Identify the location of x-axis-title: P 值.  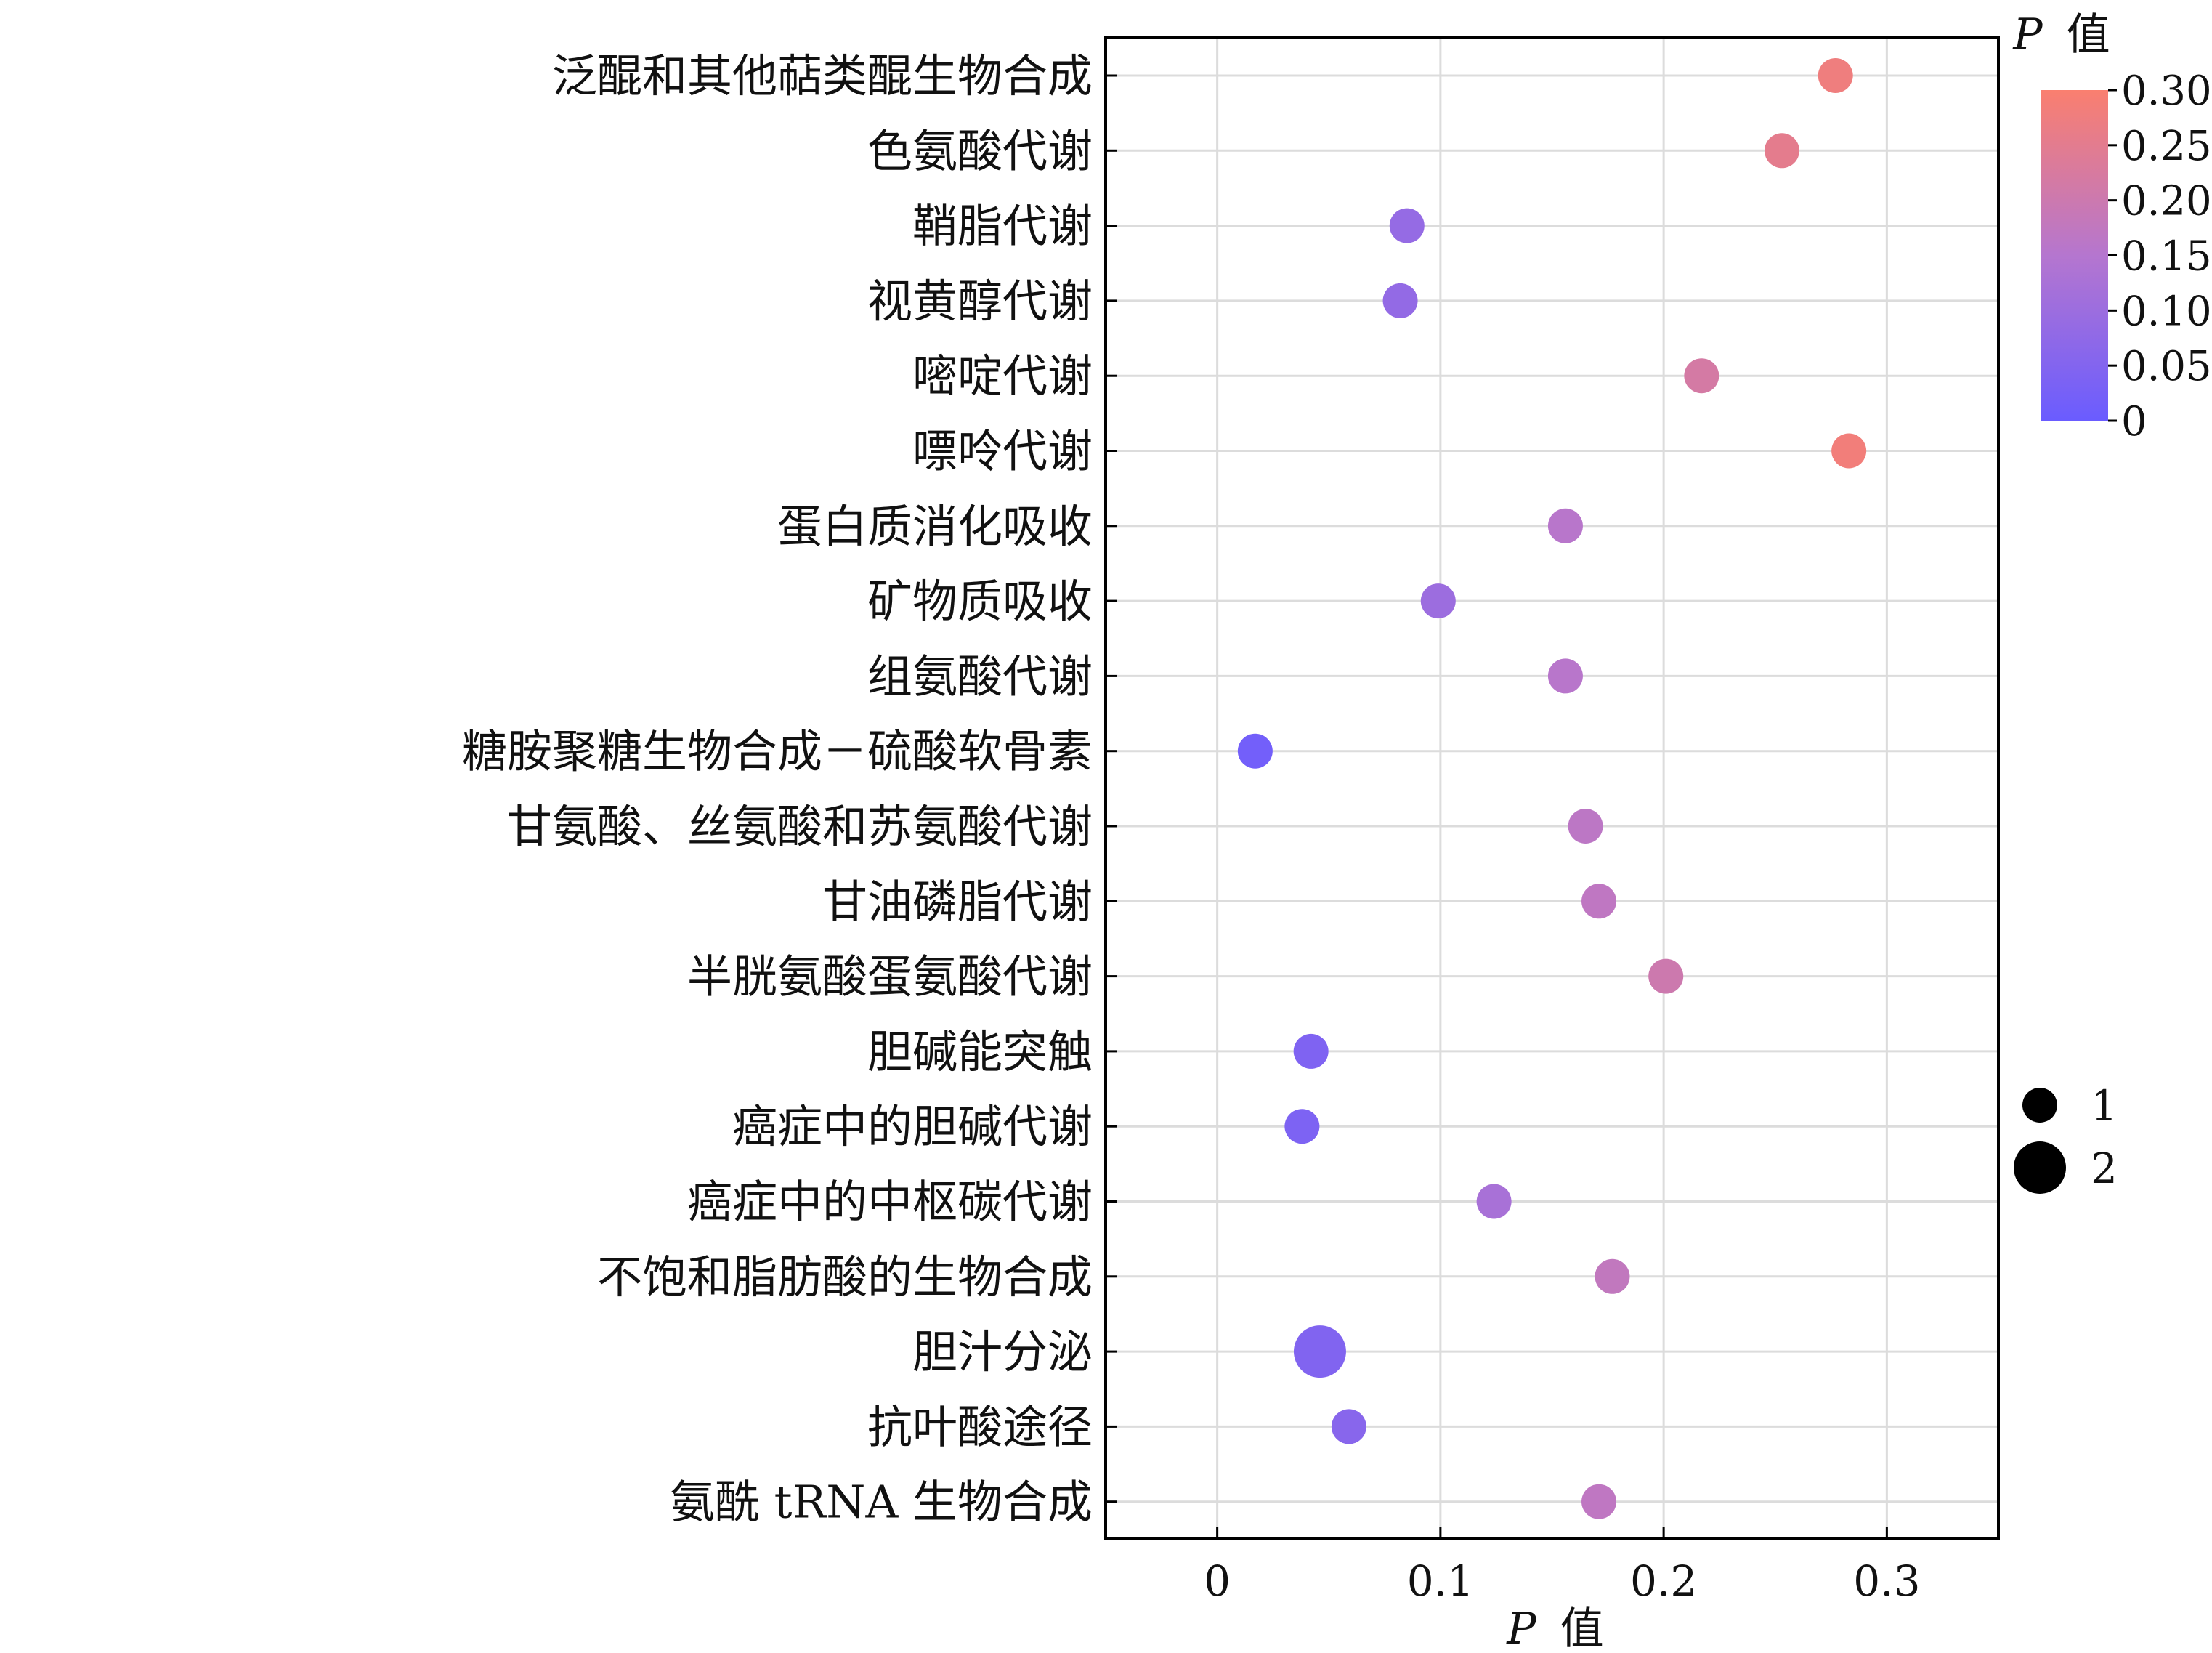
(1554, 1628).